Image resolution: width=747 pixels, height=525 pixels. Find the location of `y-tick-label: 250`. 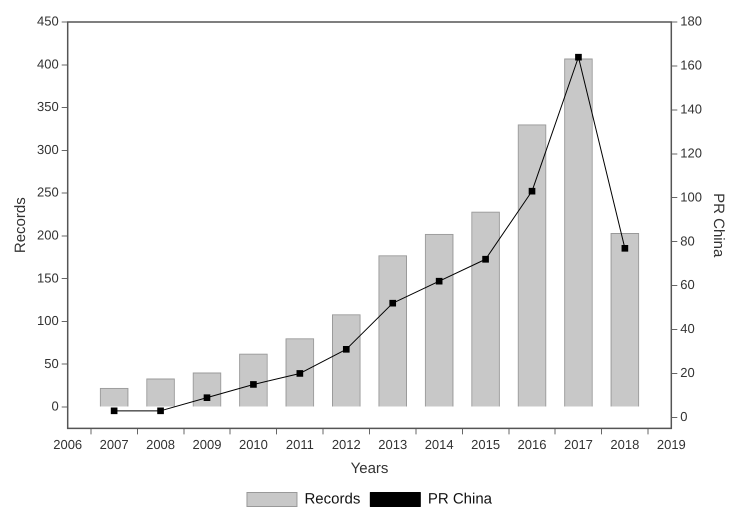

y-tick-label: 250 is located at coordinates (47, 192).